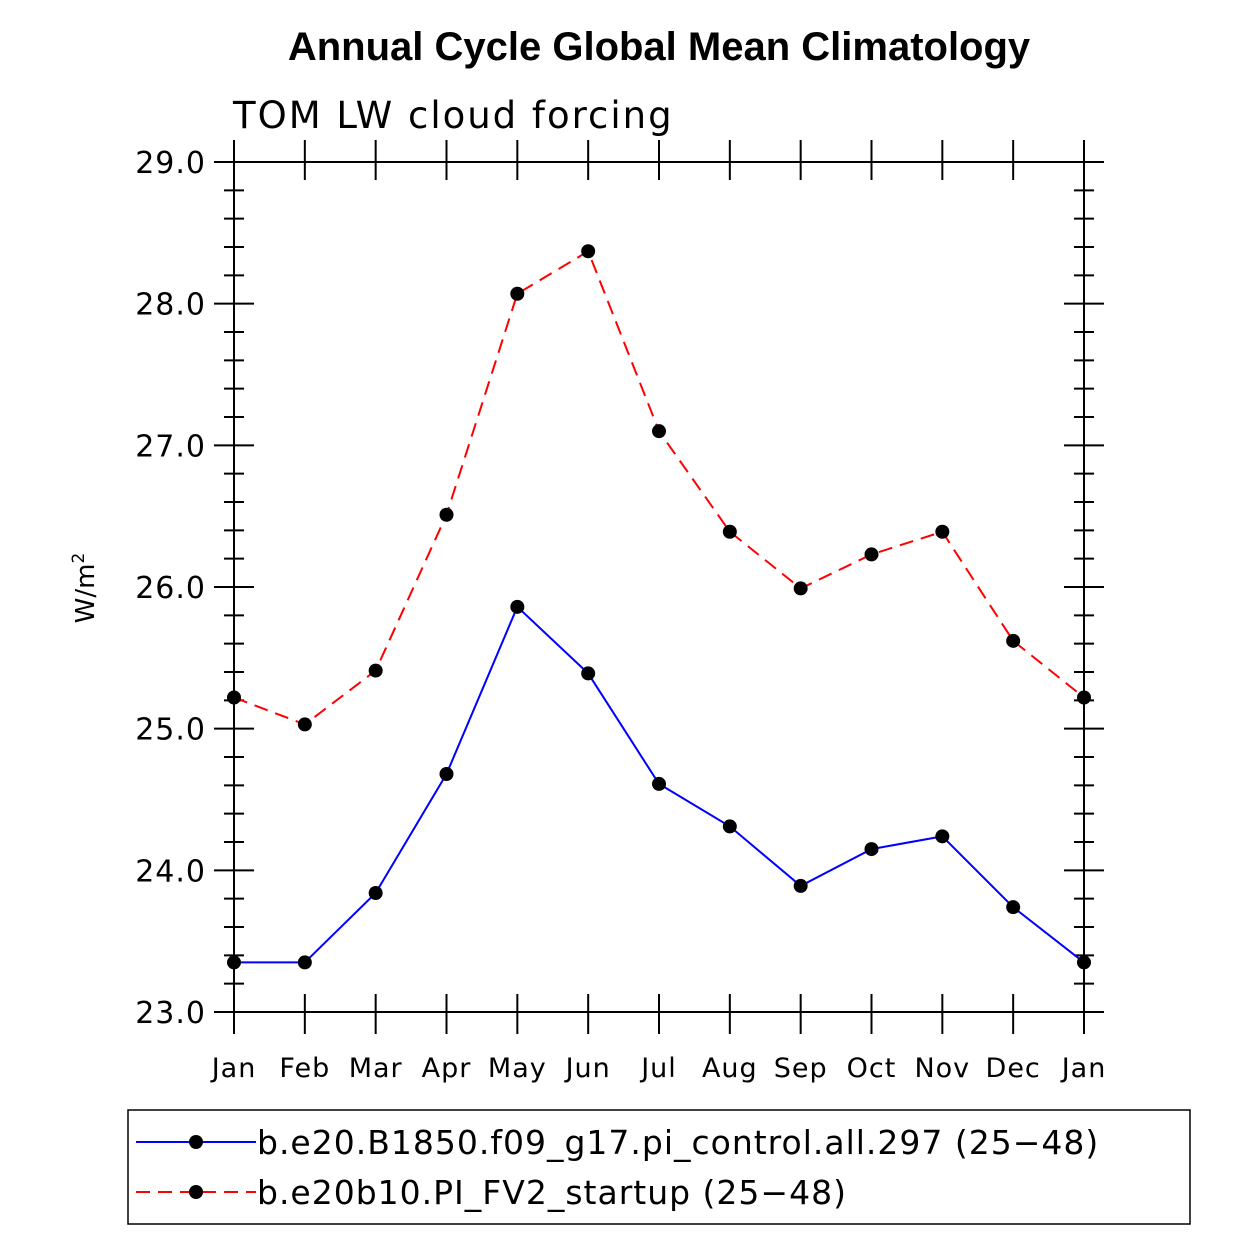 The image size is (1254, 1254). Describe the element at coordinates (552, 1192) in the screenshot. I see `legend-label-1: b.e20b10.PI_FV2_startup (25−48)` at that location.